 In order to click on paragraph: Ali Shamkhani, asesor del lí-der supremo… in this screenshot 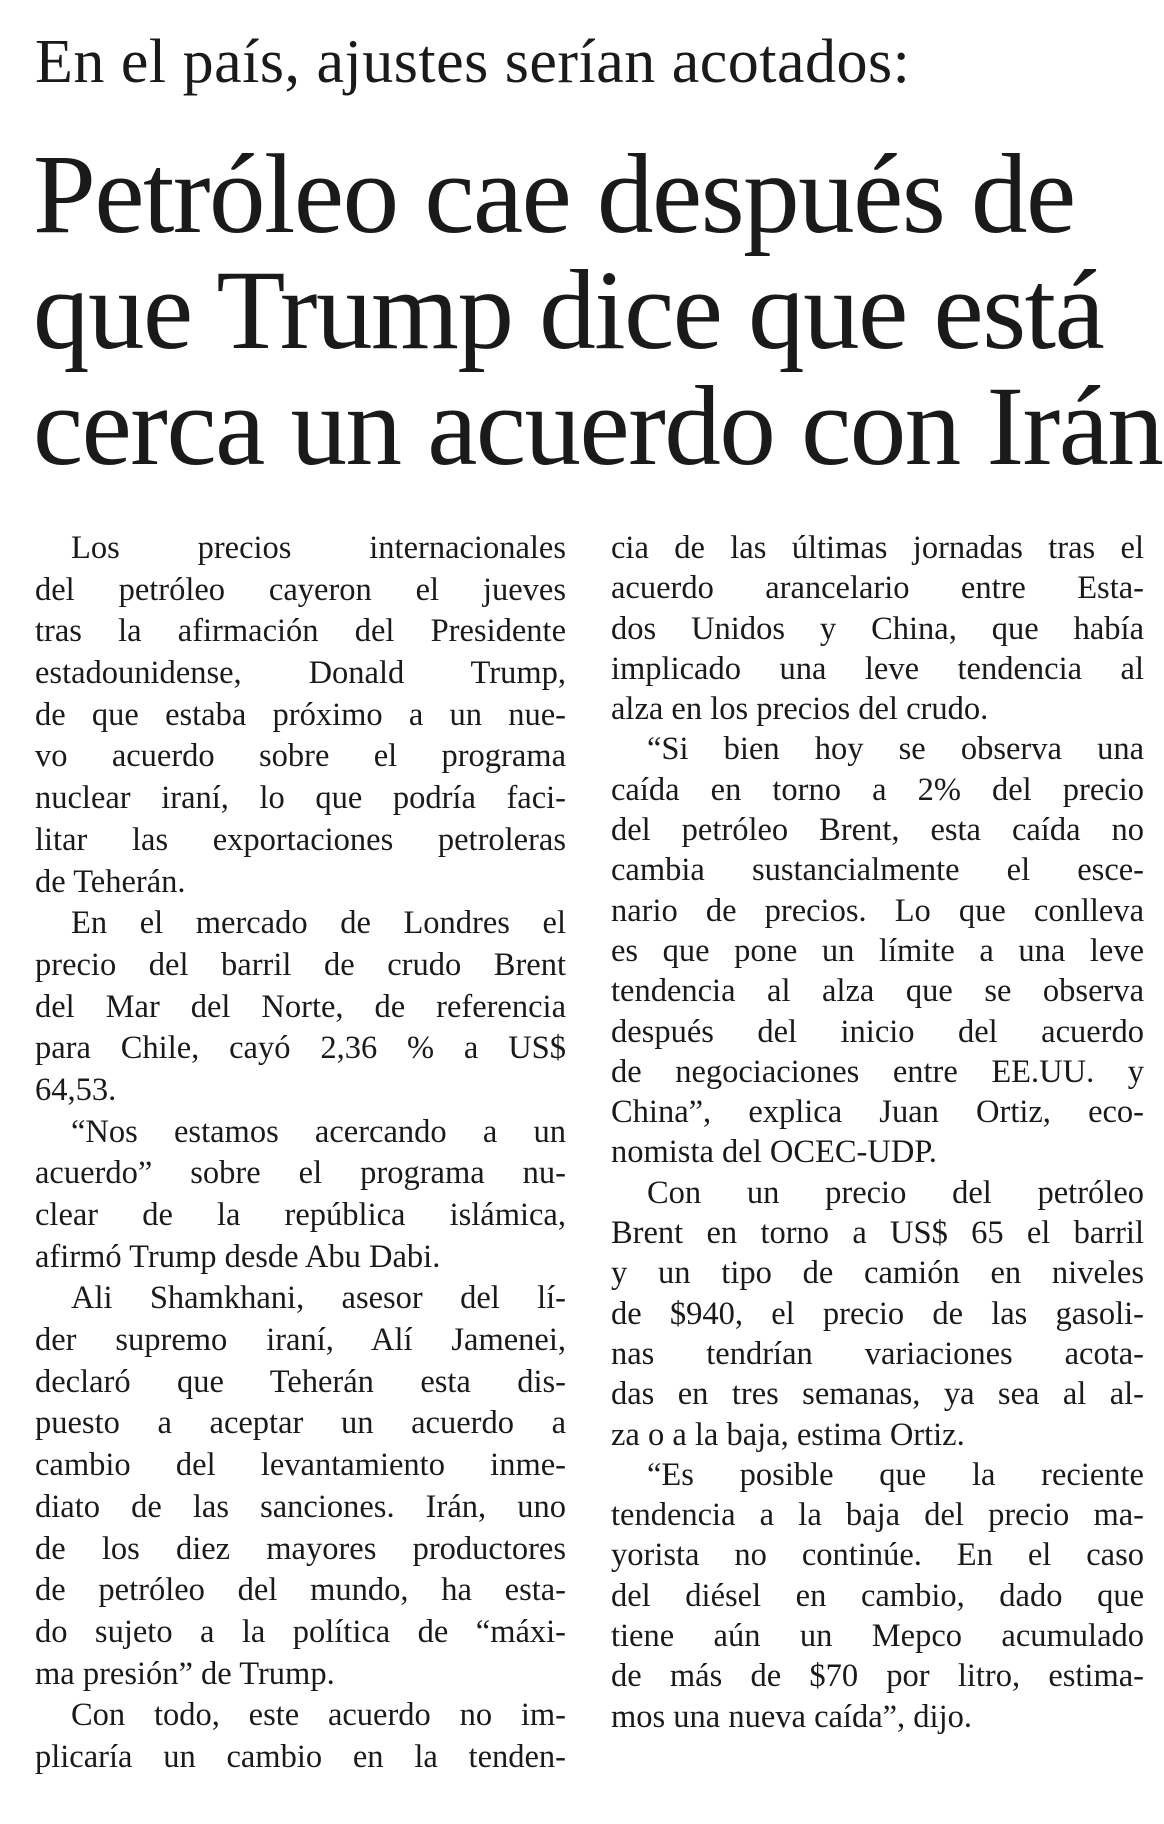, I will do `click(300, 1486)`.